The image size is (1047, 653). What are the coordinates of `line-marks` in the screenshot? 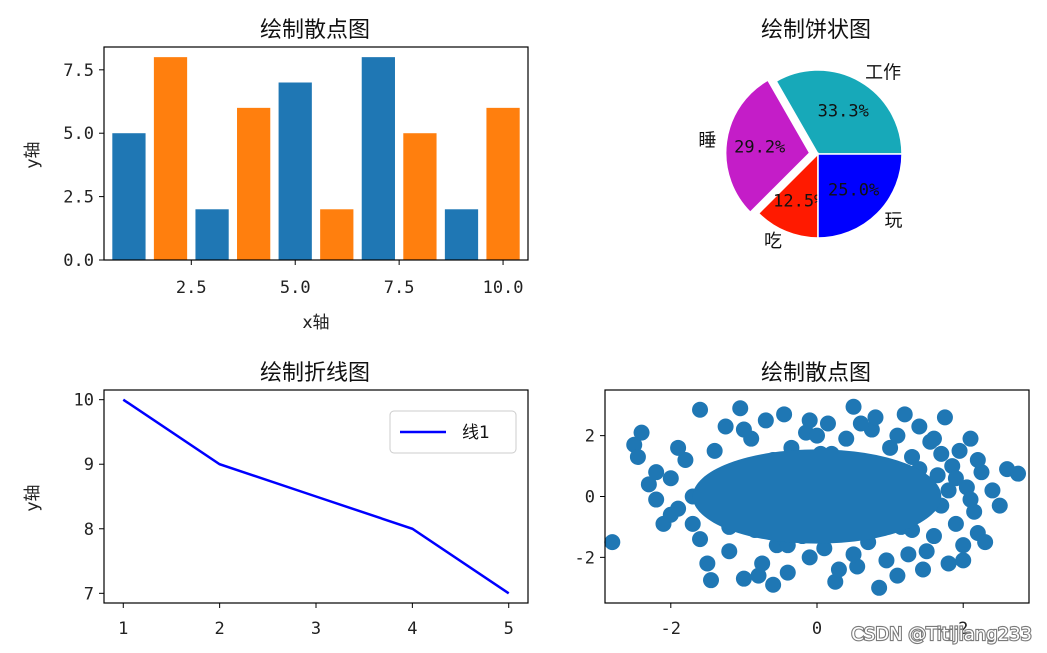 It's located at (316, 496).